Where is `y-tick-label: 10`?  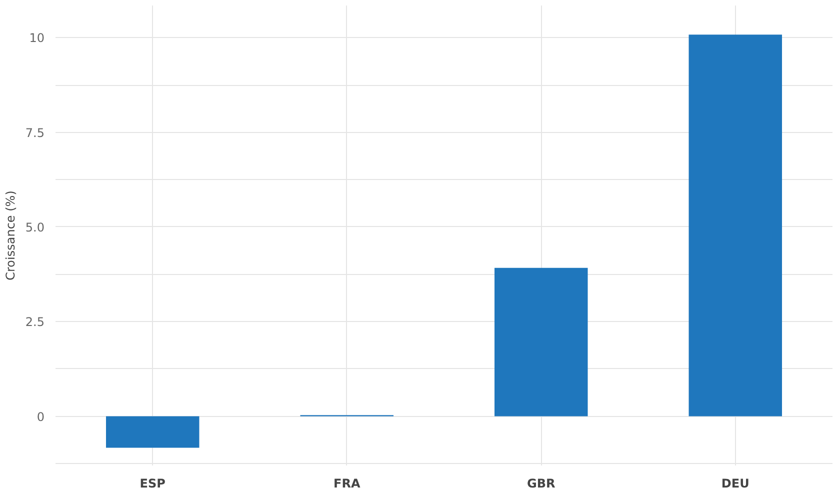 y-tick-label: 10 is located at coordinates (37, 38).